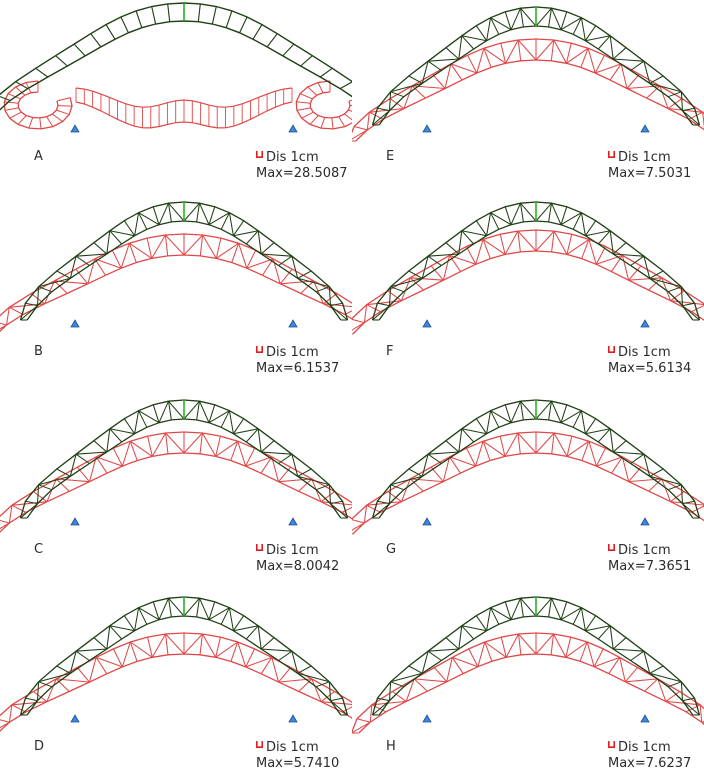 The width and height of the screenshot is (704, 784). I want to click on panel-b: B Dis 1cm Max=6.1537, so click(176, 292).